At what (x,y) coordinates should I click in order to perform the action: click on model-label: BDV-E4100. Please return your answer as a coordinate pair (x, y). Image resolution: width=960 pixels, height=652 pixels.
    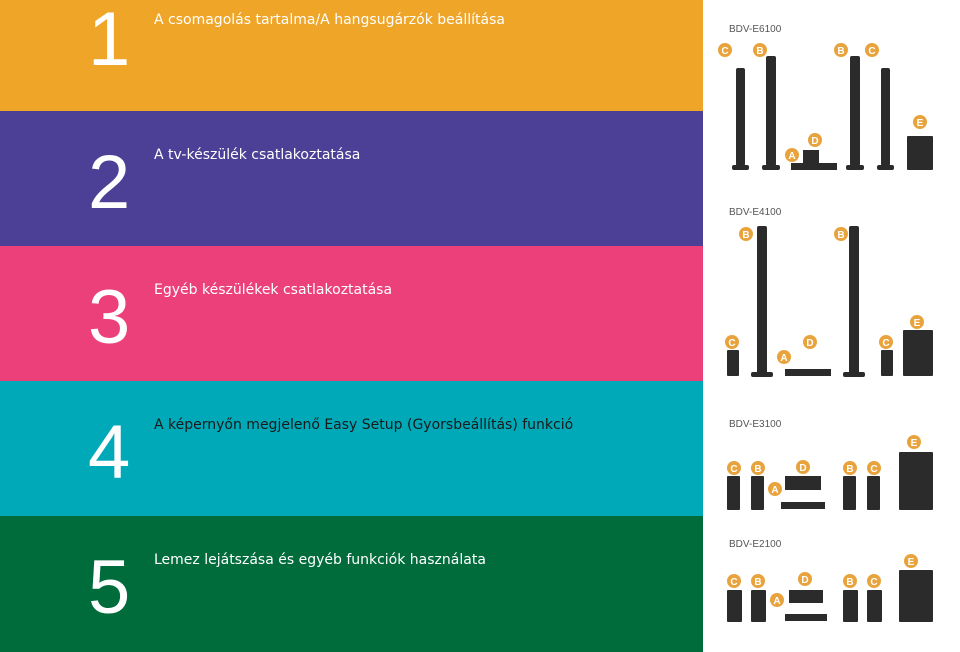
    Looking at the image, I should click on (755, 212).